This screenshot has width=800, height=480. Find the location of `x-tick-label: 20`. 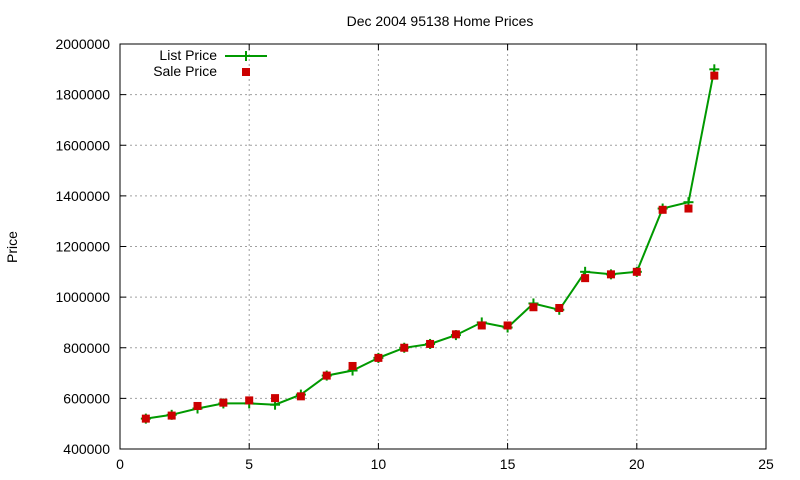

x-tick-label: 20 is located at coordinates (637, 464).